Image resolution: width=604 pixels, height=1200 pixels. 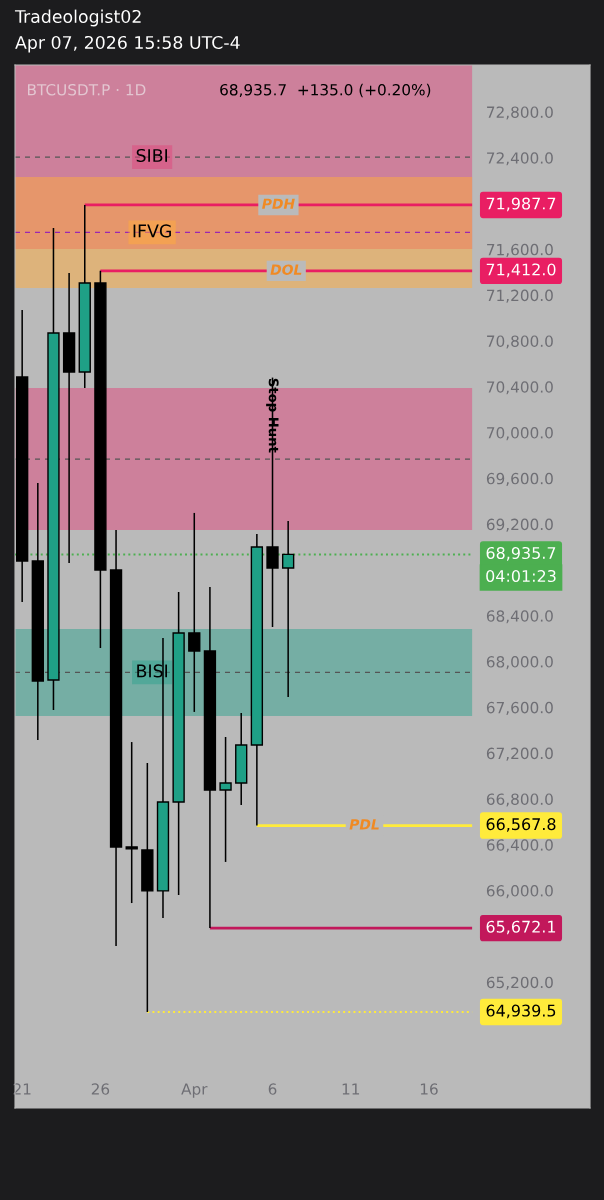 I want to click on y-tick-label: 72,400.0, so click(x=520, y=159).